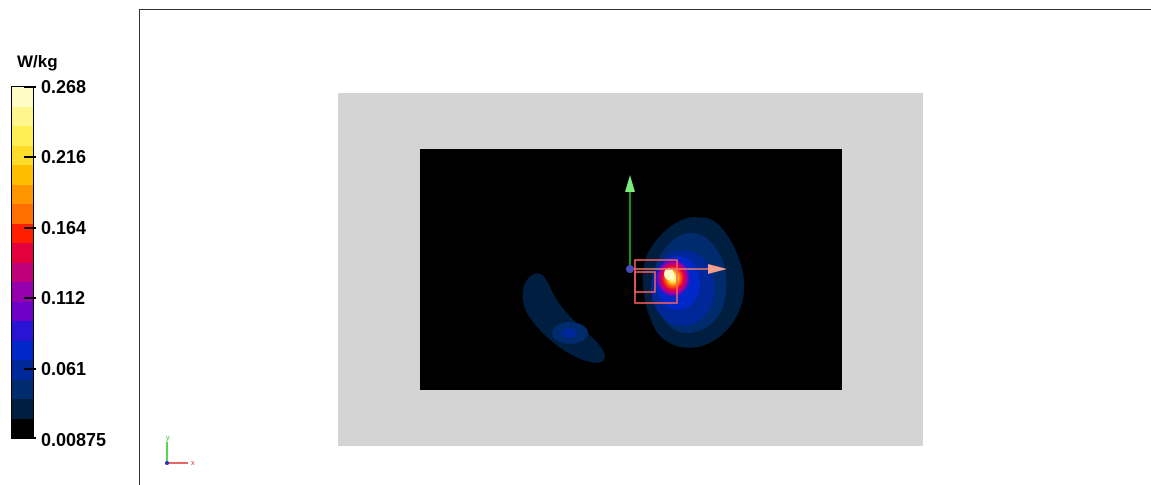  Describe the element at coordinates (193, 463) in the screenshot. I see `triad-x-label: x` at that location.